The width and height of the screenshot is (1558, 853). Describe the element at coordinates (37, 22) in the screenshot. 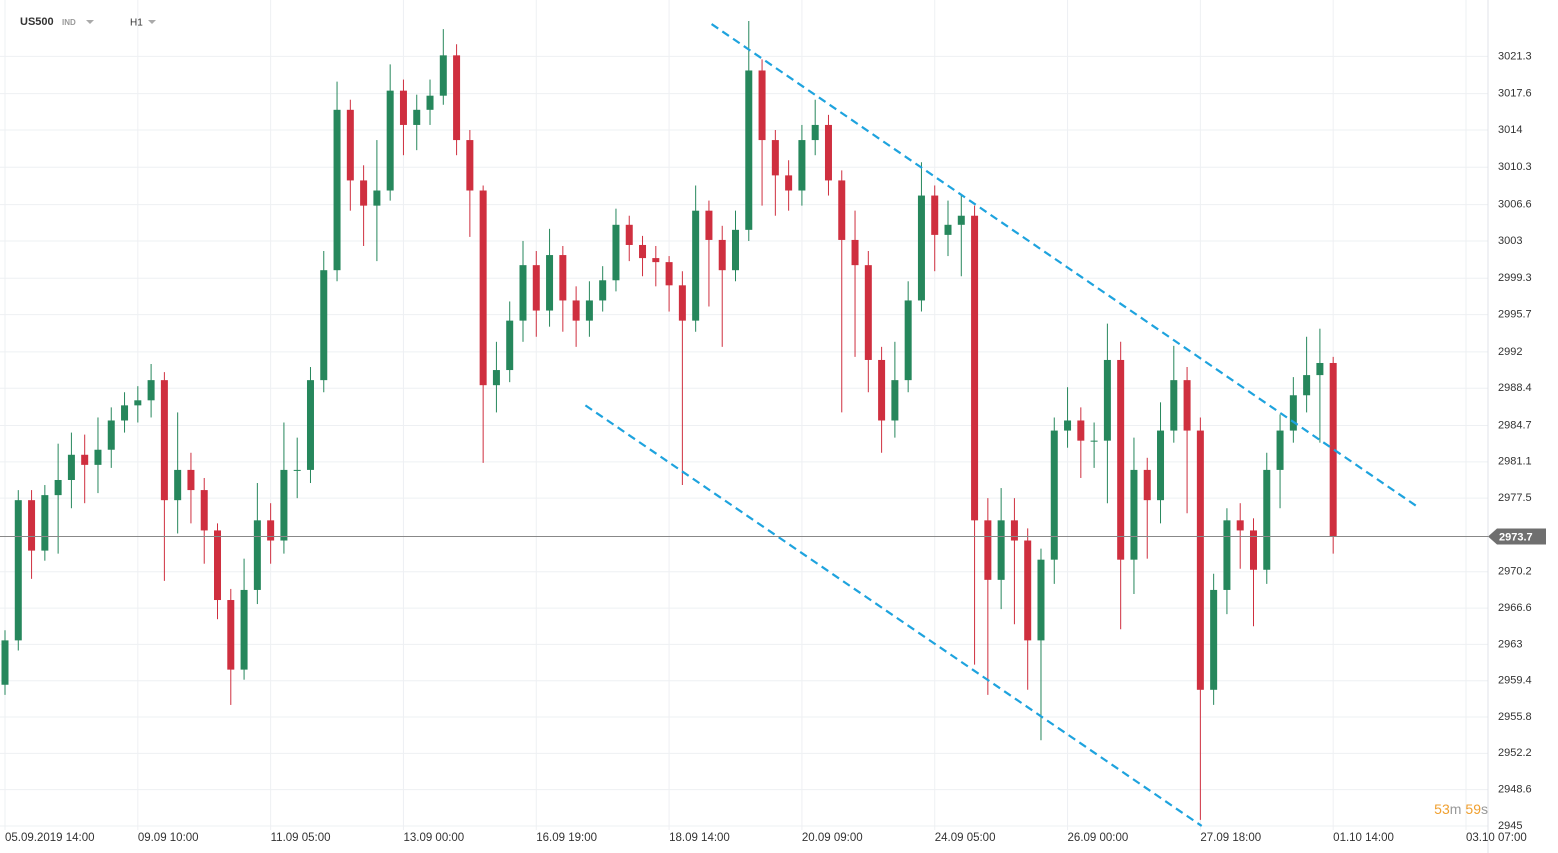

I see `symbol: US500` at that location.